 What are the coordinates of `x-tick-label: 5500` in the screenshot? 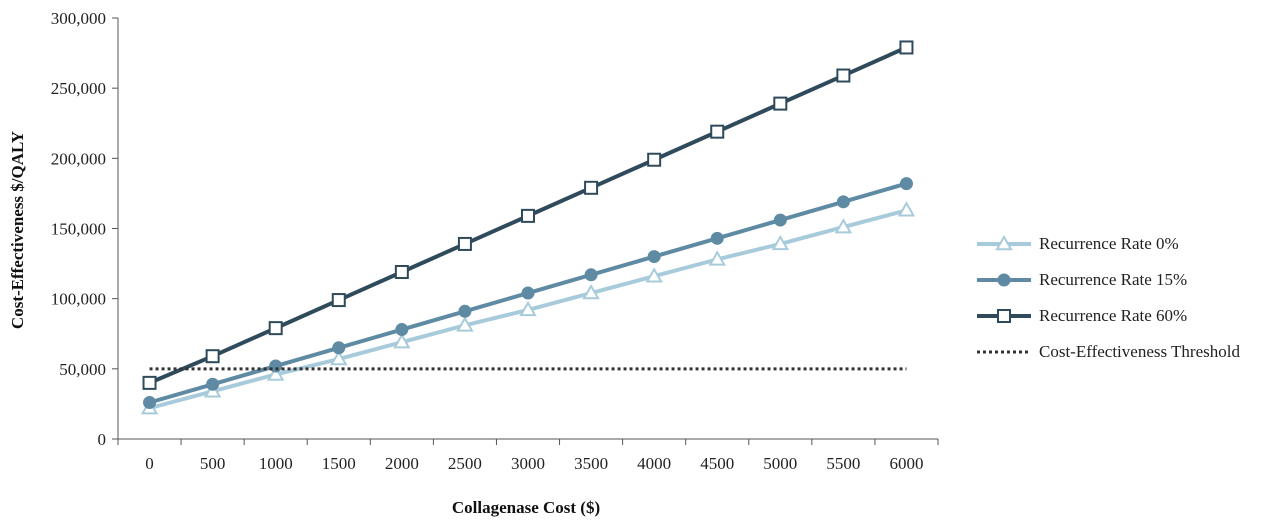 It's located at (843, 463).